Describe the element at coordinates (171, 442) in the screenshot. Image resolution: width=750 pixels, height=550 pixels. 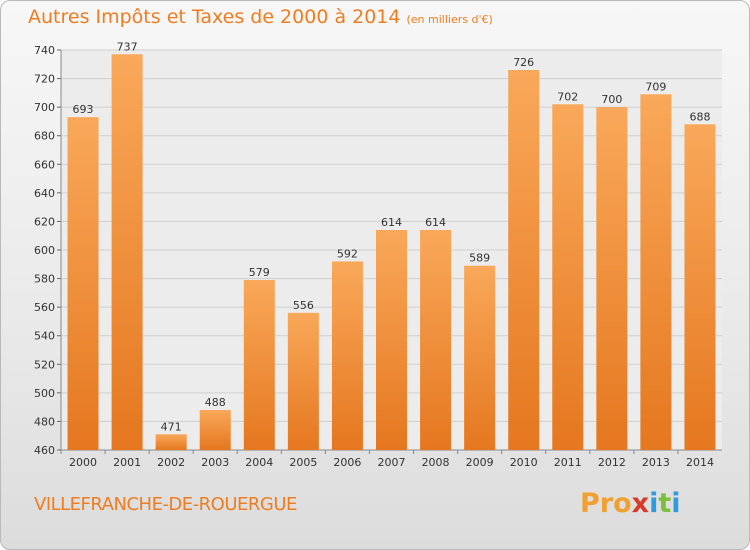
I see `bar-2002` at that location.